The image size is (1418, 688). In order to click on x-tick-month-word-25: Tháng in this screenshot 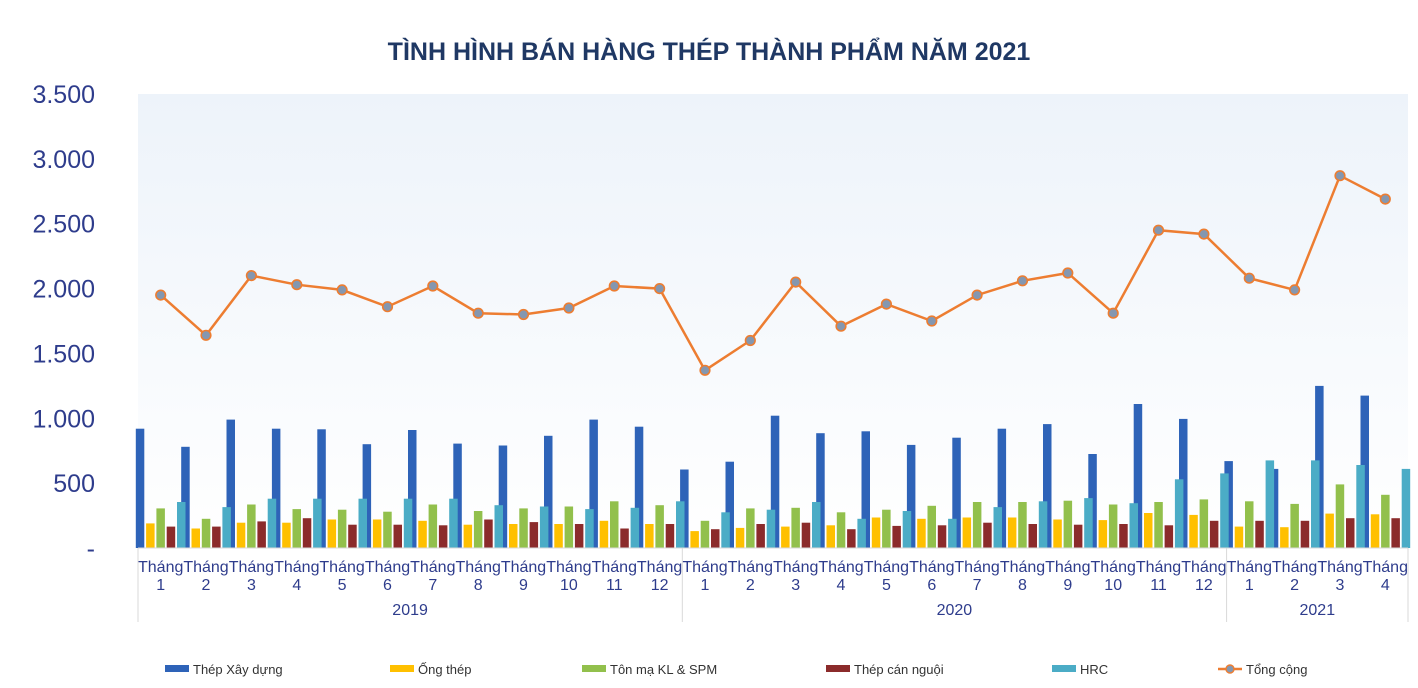, I will do `click(1249, 567)`.